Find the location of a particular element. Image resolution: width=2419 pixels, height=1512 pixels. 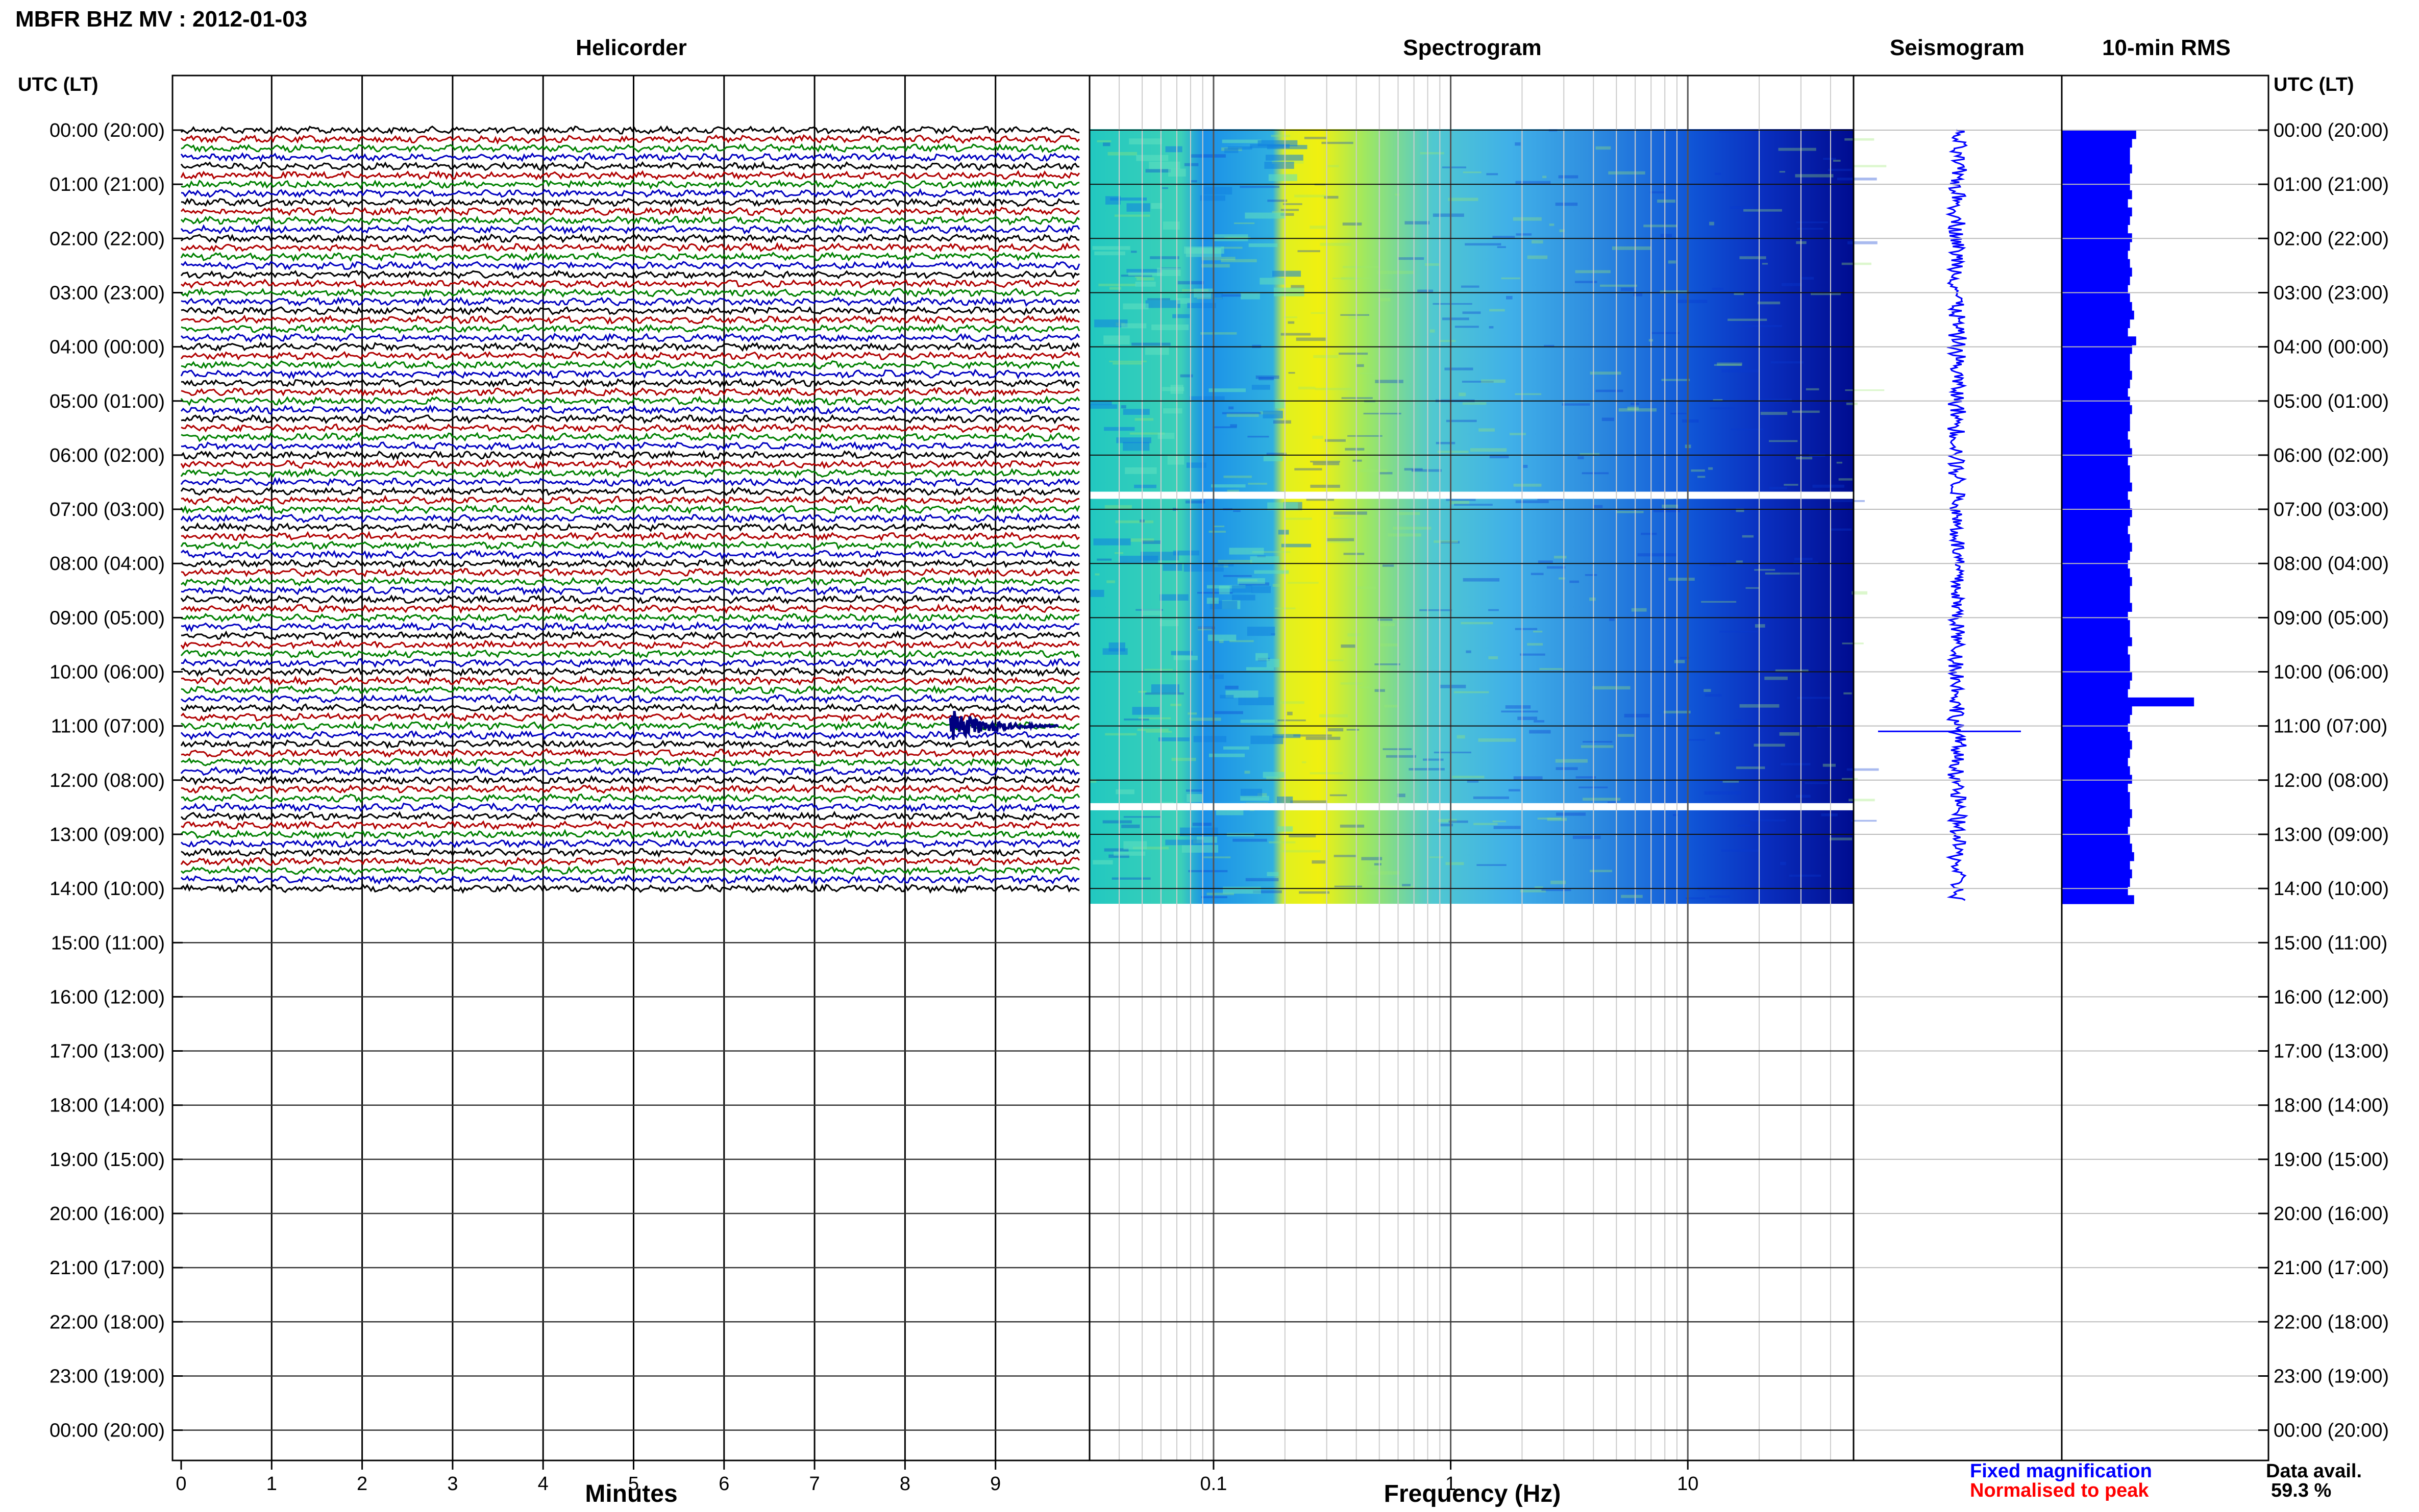

time-label-right: 03:00 (23:00) is located at coordinates (2331, 293).